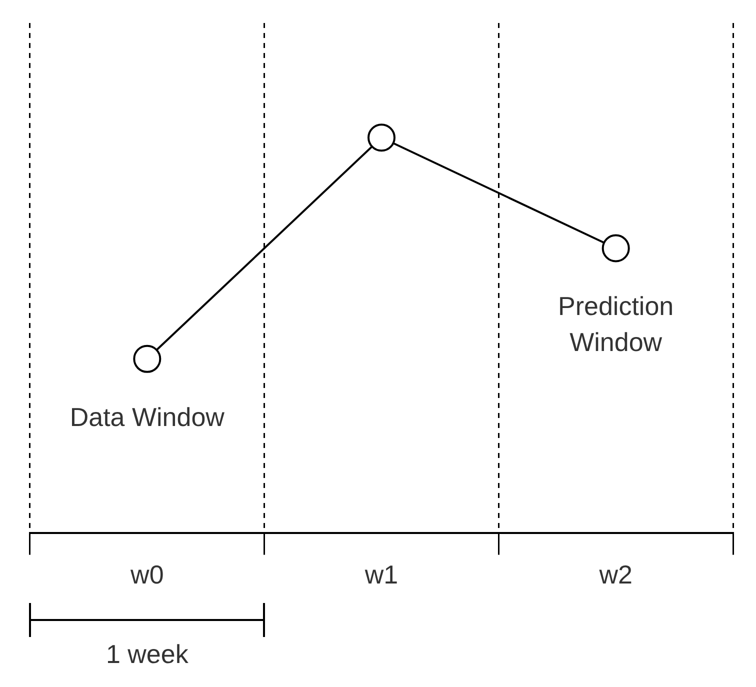 The image size is (756, 687). I want to click on text: 1 week, so click(147, 654).